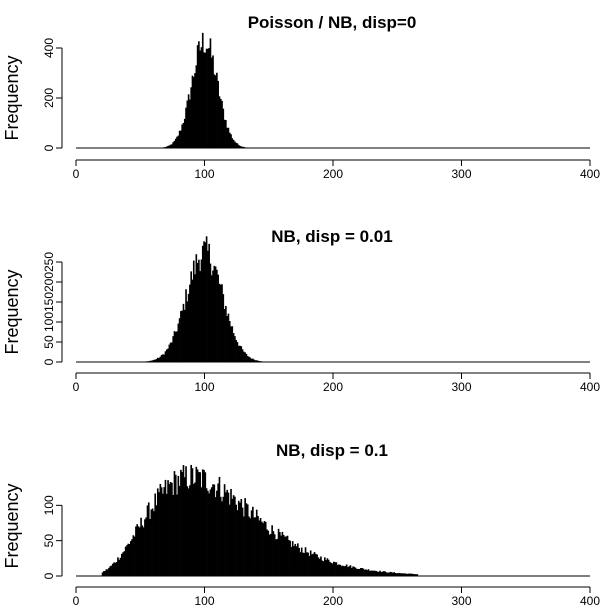  What do you see at coordinates (49, 361) in the screenshot?
I see `y-tick-label: 0` at bounding box center [49, 361].